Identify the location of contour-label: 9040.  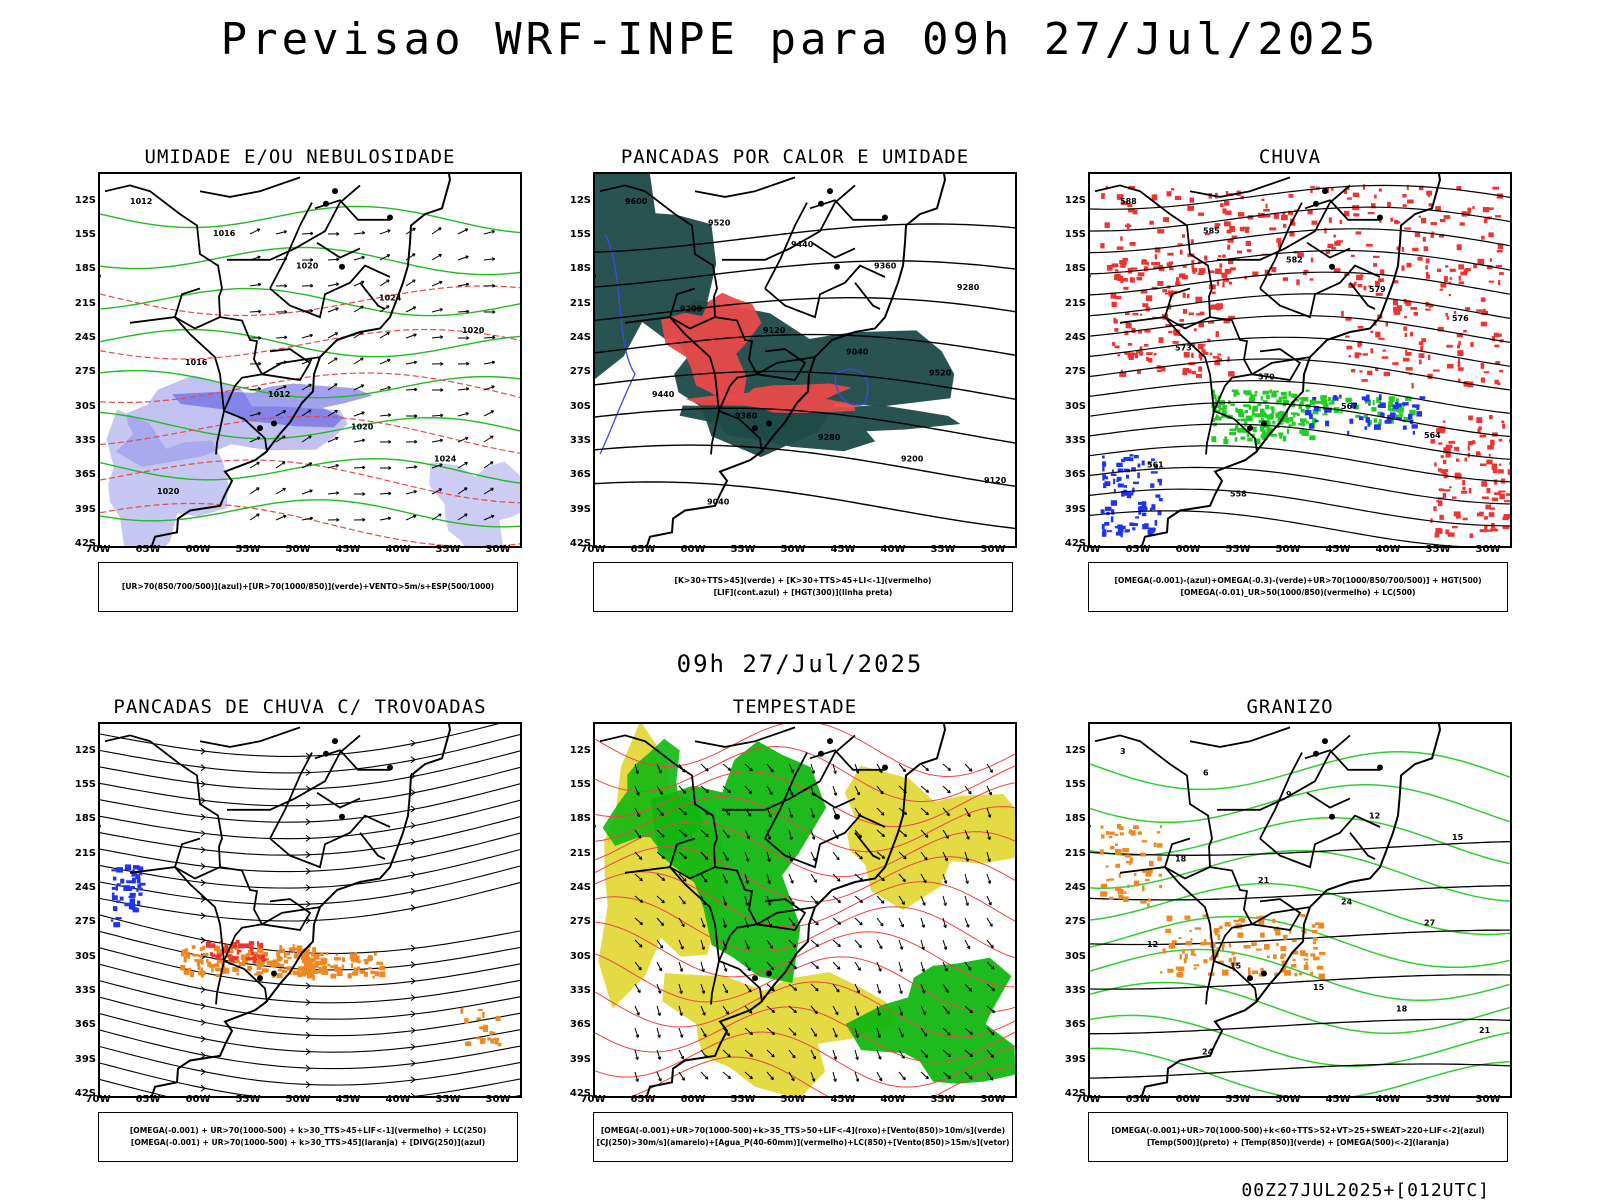
(857, 351).